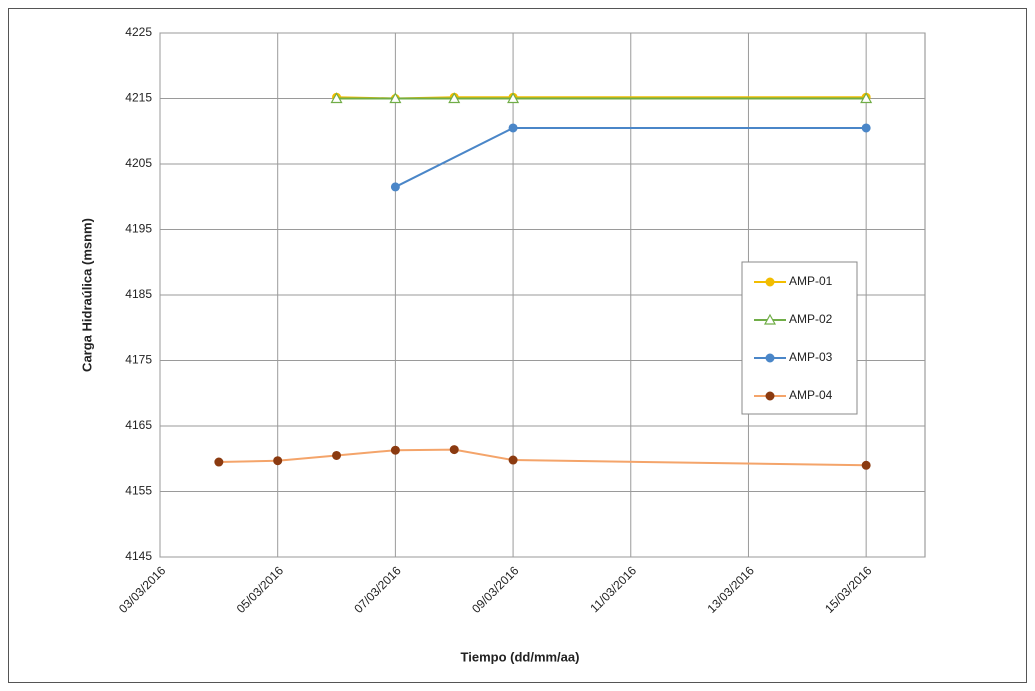 The width and height of the screenshot is (1035, 691). Describe the element at coordinates (138, 32) in the screenshot. I see `y-tick-label: 4225` at that location.